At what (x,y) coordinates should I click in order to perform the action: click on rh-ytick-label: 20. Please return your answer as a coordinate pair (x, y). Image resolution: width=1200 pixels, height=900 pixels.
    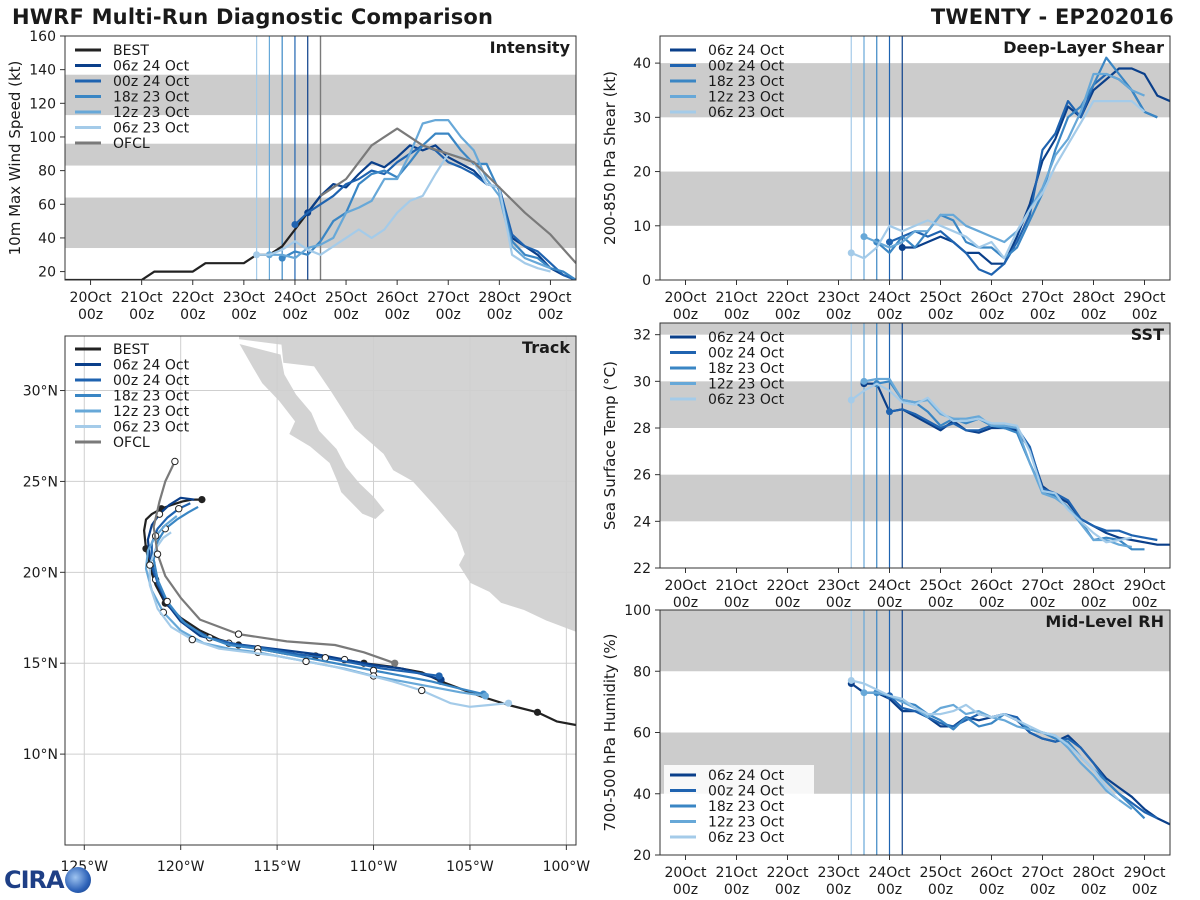
    Looking at the image, I should click on (642, 856).